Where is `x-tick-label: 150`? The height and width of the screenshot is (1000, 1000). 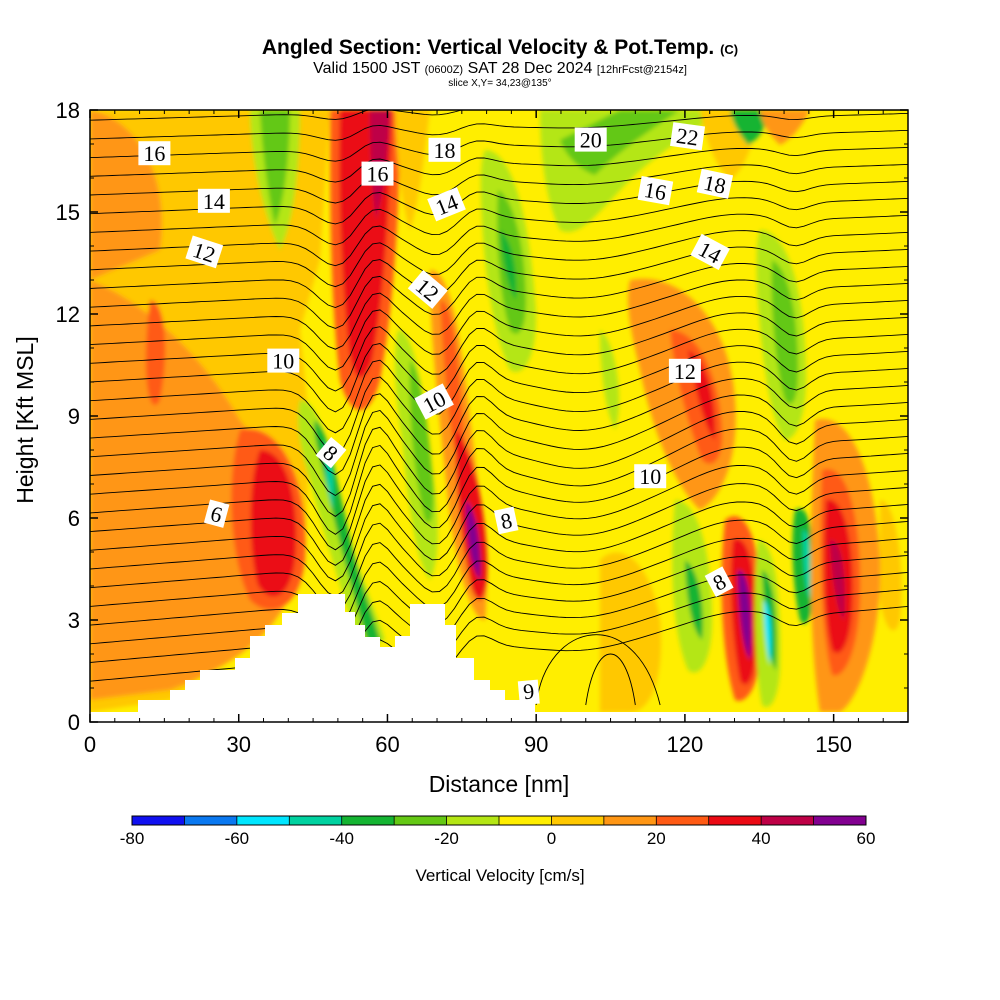 x-tick-label: 150 is located at coordinates (833, 744).